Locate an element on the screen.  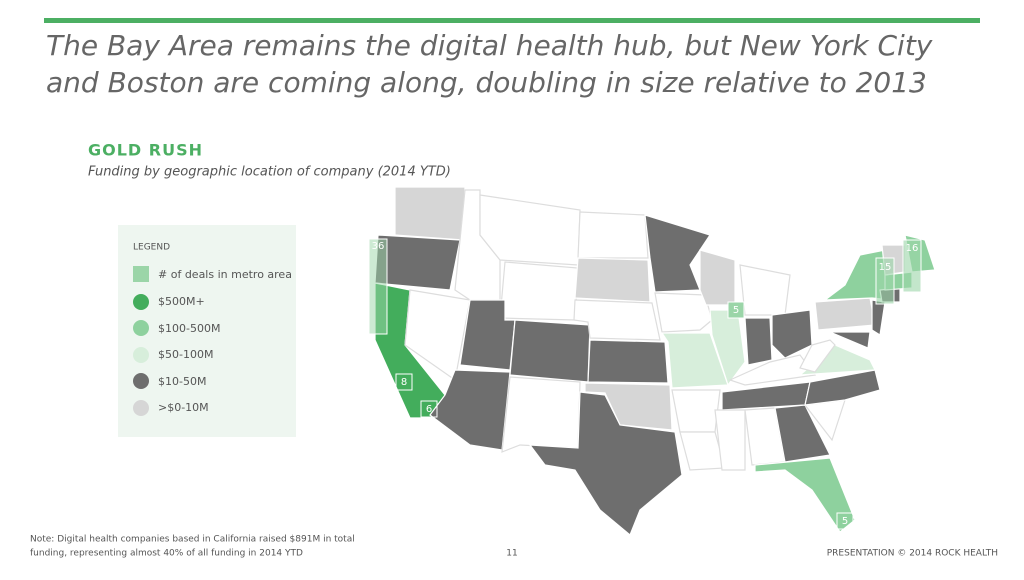
marker-label: 36 is located at coordinates (378, 246).